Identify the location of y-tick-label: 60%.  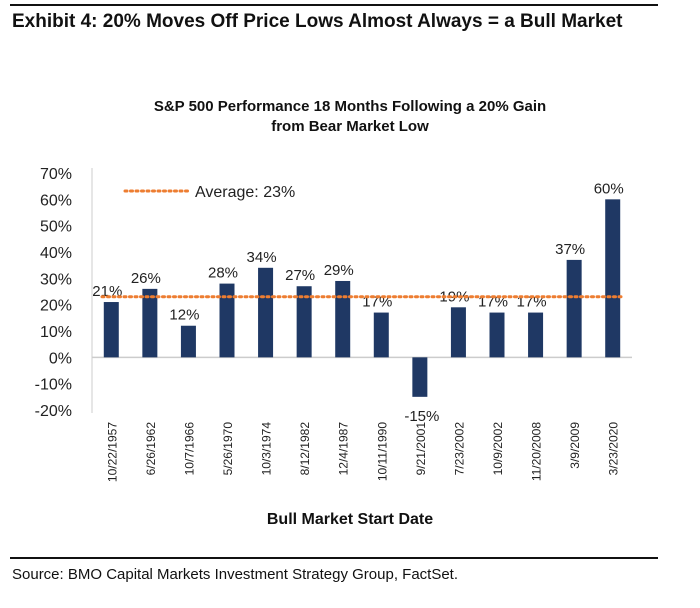
(56, 200).